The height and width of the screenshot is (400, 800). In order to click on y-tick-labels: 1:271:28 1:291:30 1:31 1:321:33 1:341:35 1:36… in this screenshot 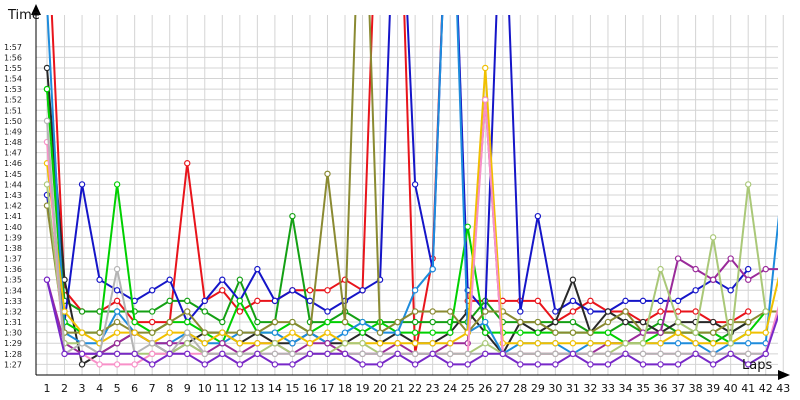, I will do `click(13, 206)`.